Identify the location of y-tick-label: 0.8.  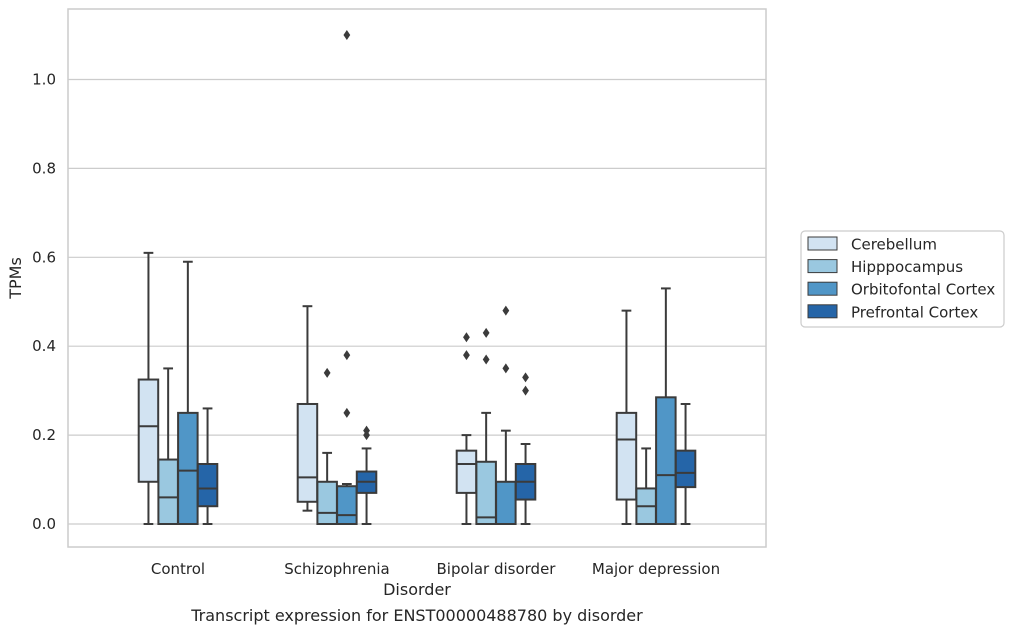
(44, 168).